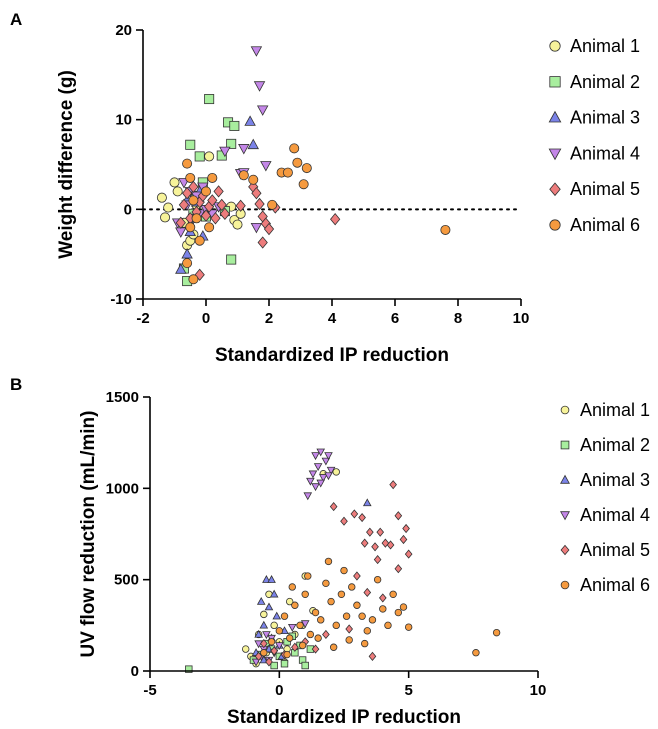  What do you see at coordinates (605, 189) in the screenshot?
I see `legend-label-animal-5: Animal 5` at bounding box center [605, 189].